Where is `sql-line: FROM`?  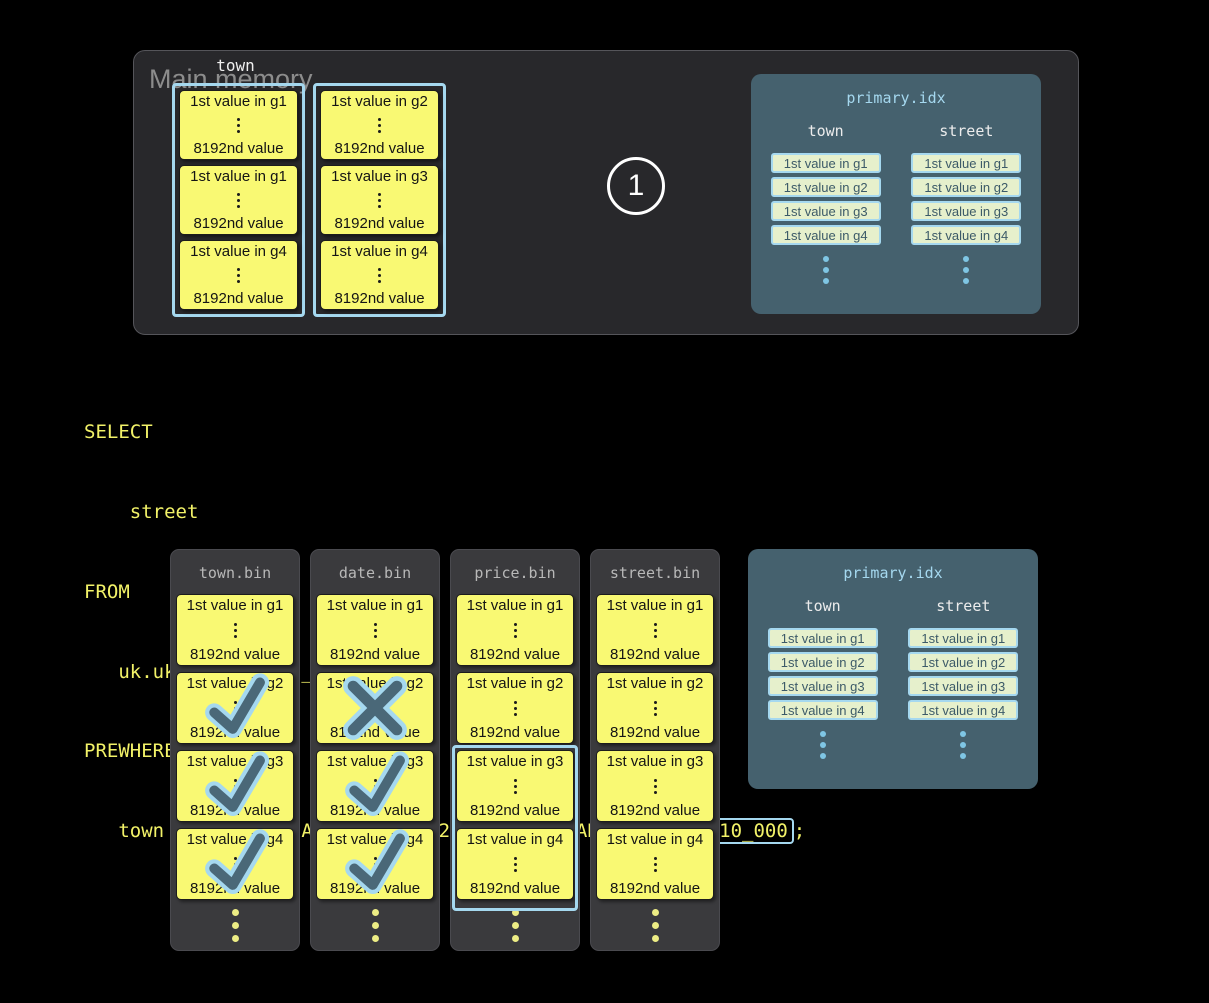 sql-line: FROM is located at coordinates (107, 591).